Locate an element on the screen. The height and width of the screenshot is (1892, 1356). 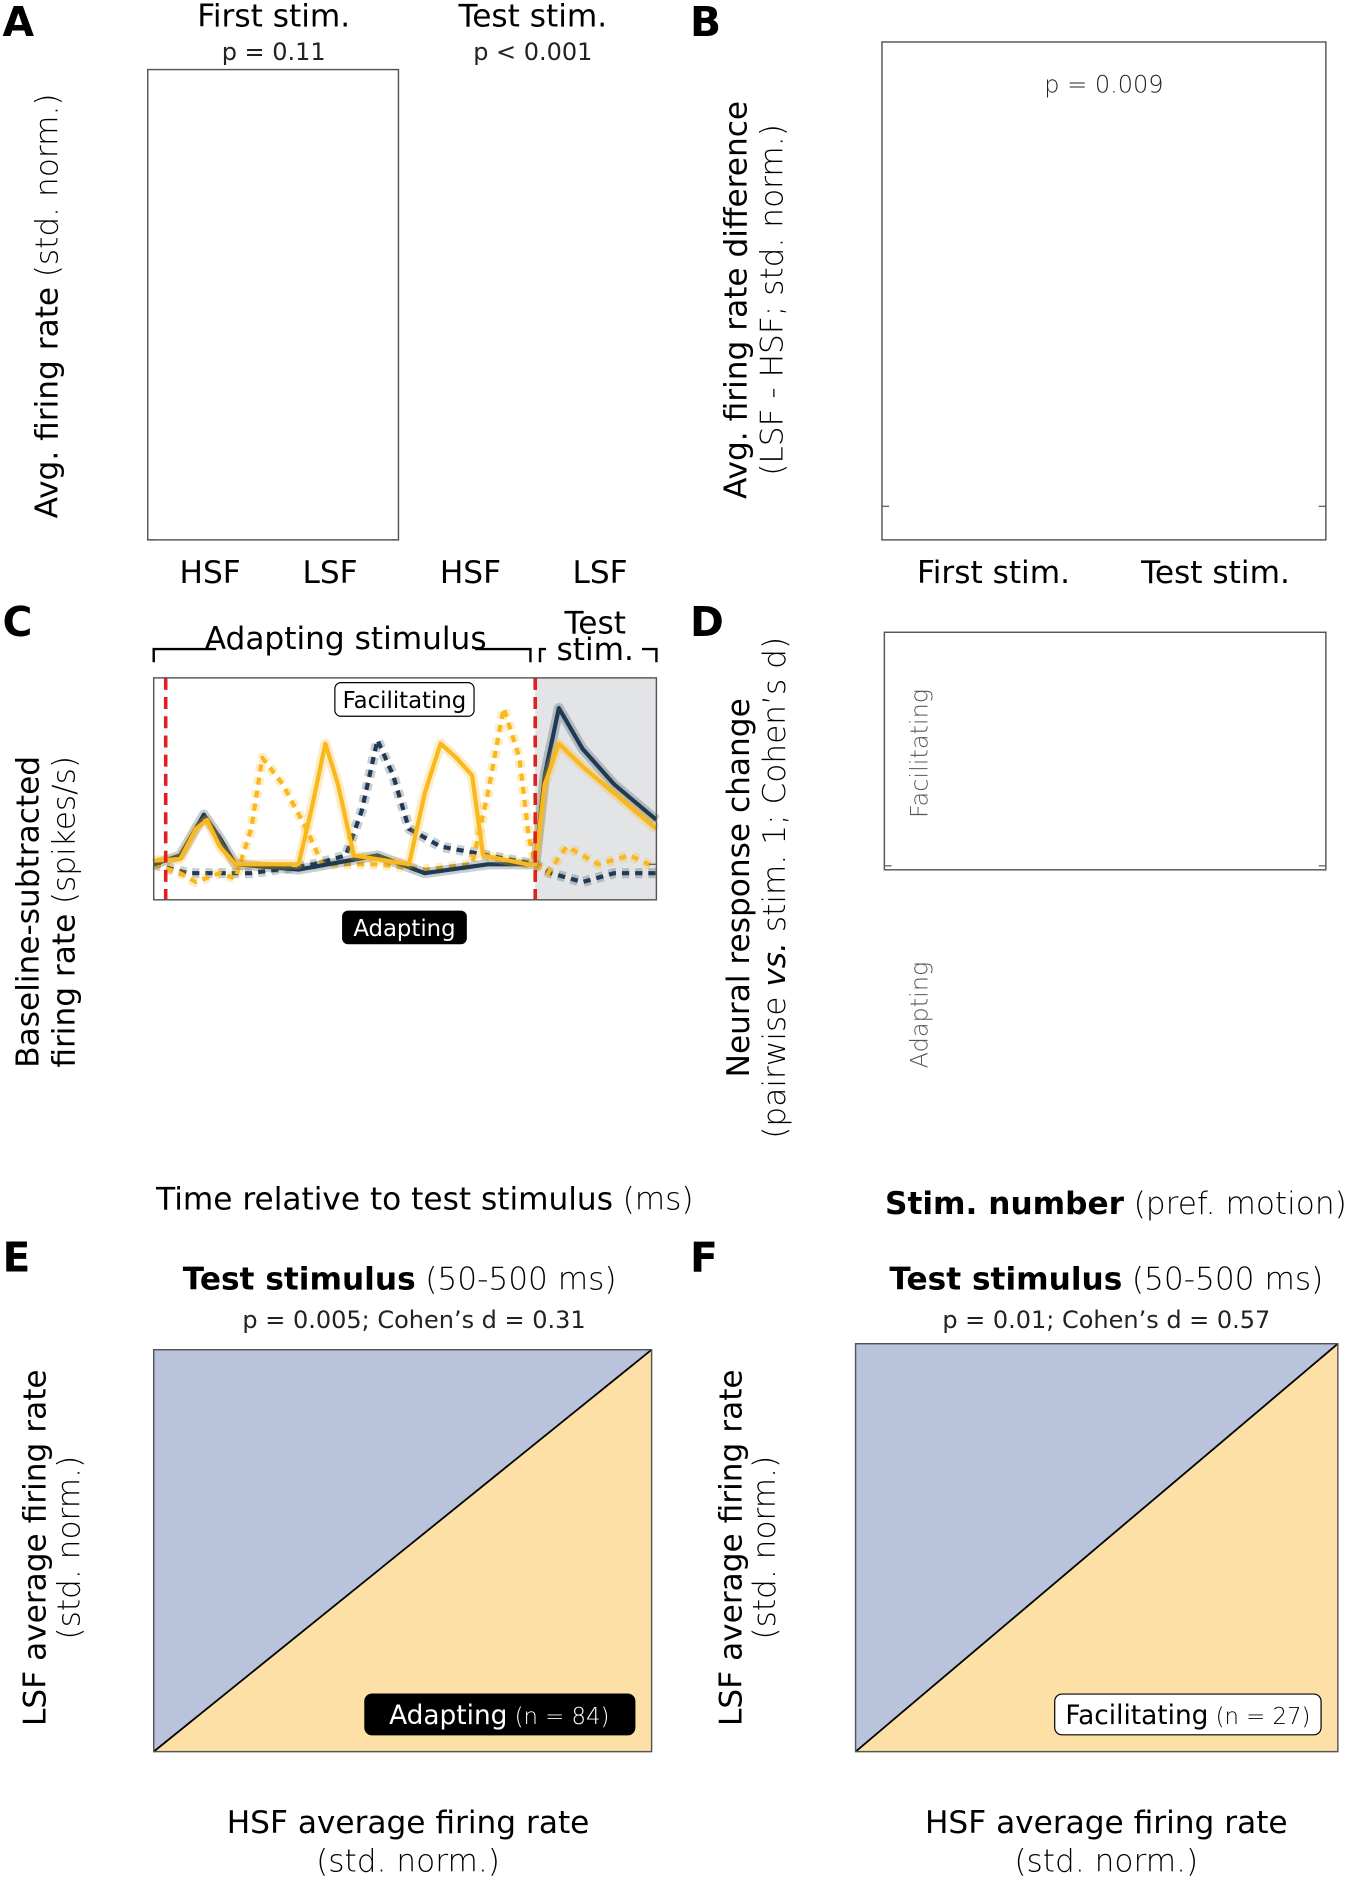
e-unity-line is located at coordinates (403, 1551).